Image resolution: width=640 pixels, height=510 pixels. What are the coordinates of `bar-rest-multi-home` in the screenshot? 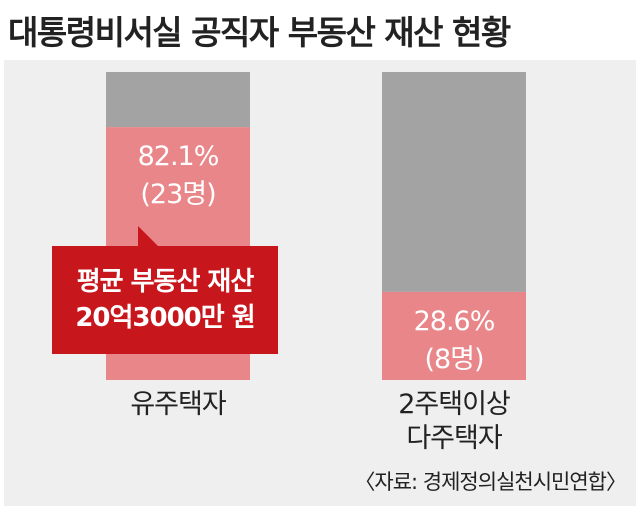 It's located at (454, 182).